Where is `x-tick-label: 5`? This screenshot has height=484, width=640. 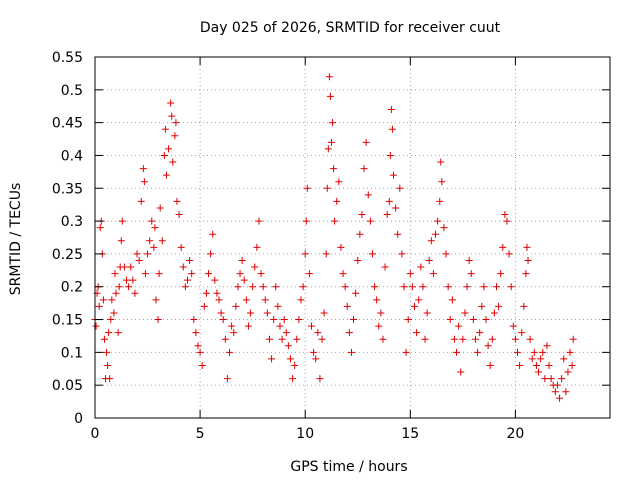 x-tick-label: 5 is located at coordinates (200, 434).